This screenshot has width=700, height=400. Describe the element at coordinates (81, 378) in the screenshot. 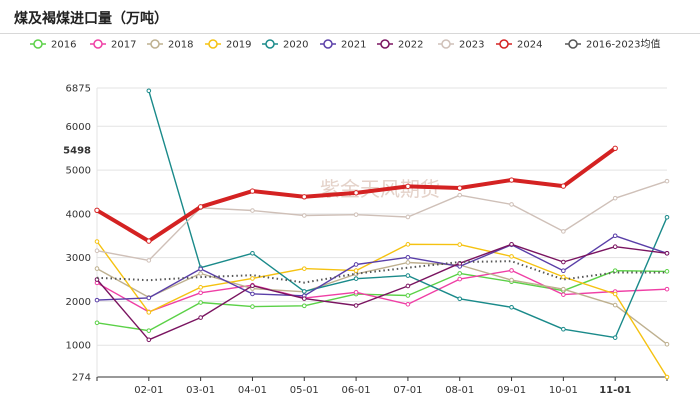

I see `y-tick-label: 274` at that location.